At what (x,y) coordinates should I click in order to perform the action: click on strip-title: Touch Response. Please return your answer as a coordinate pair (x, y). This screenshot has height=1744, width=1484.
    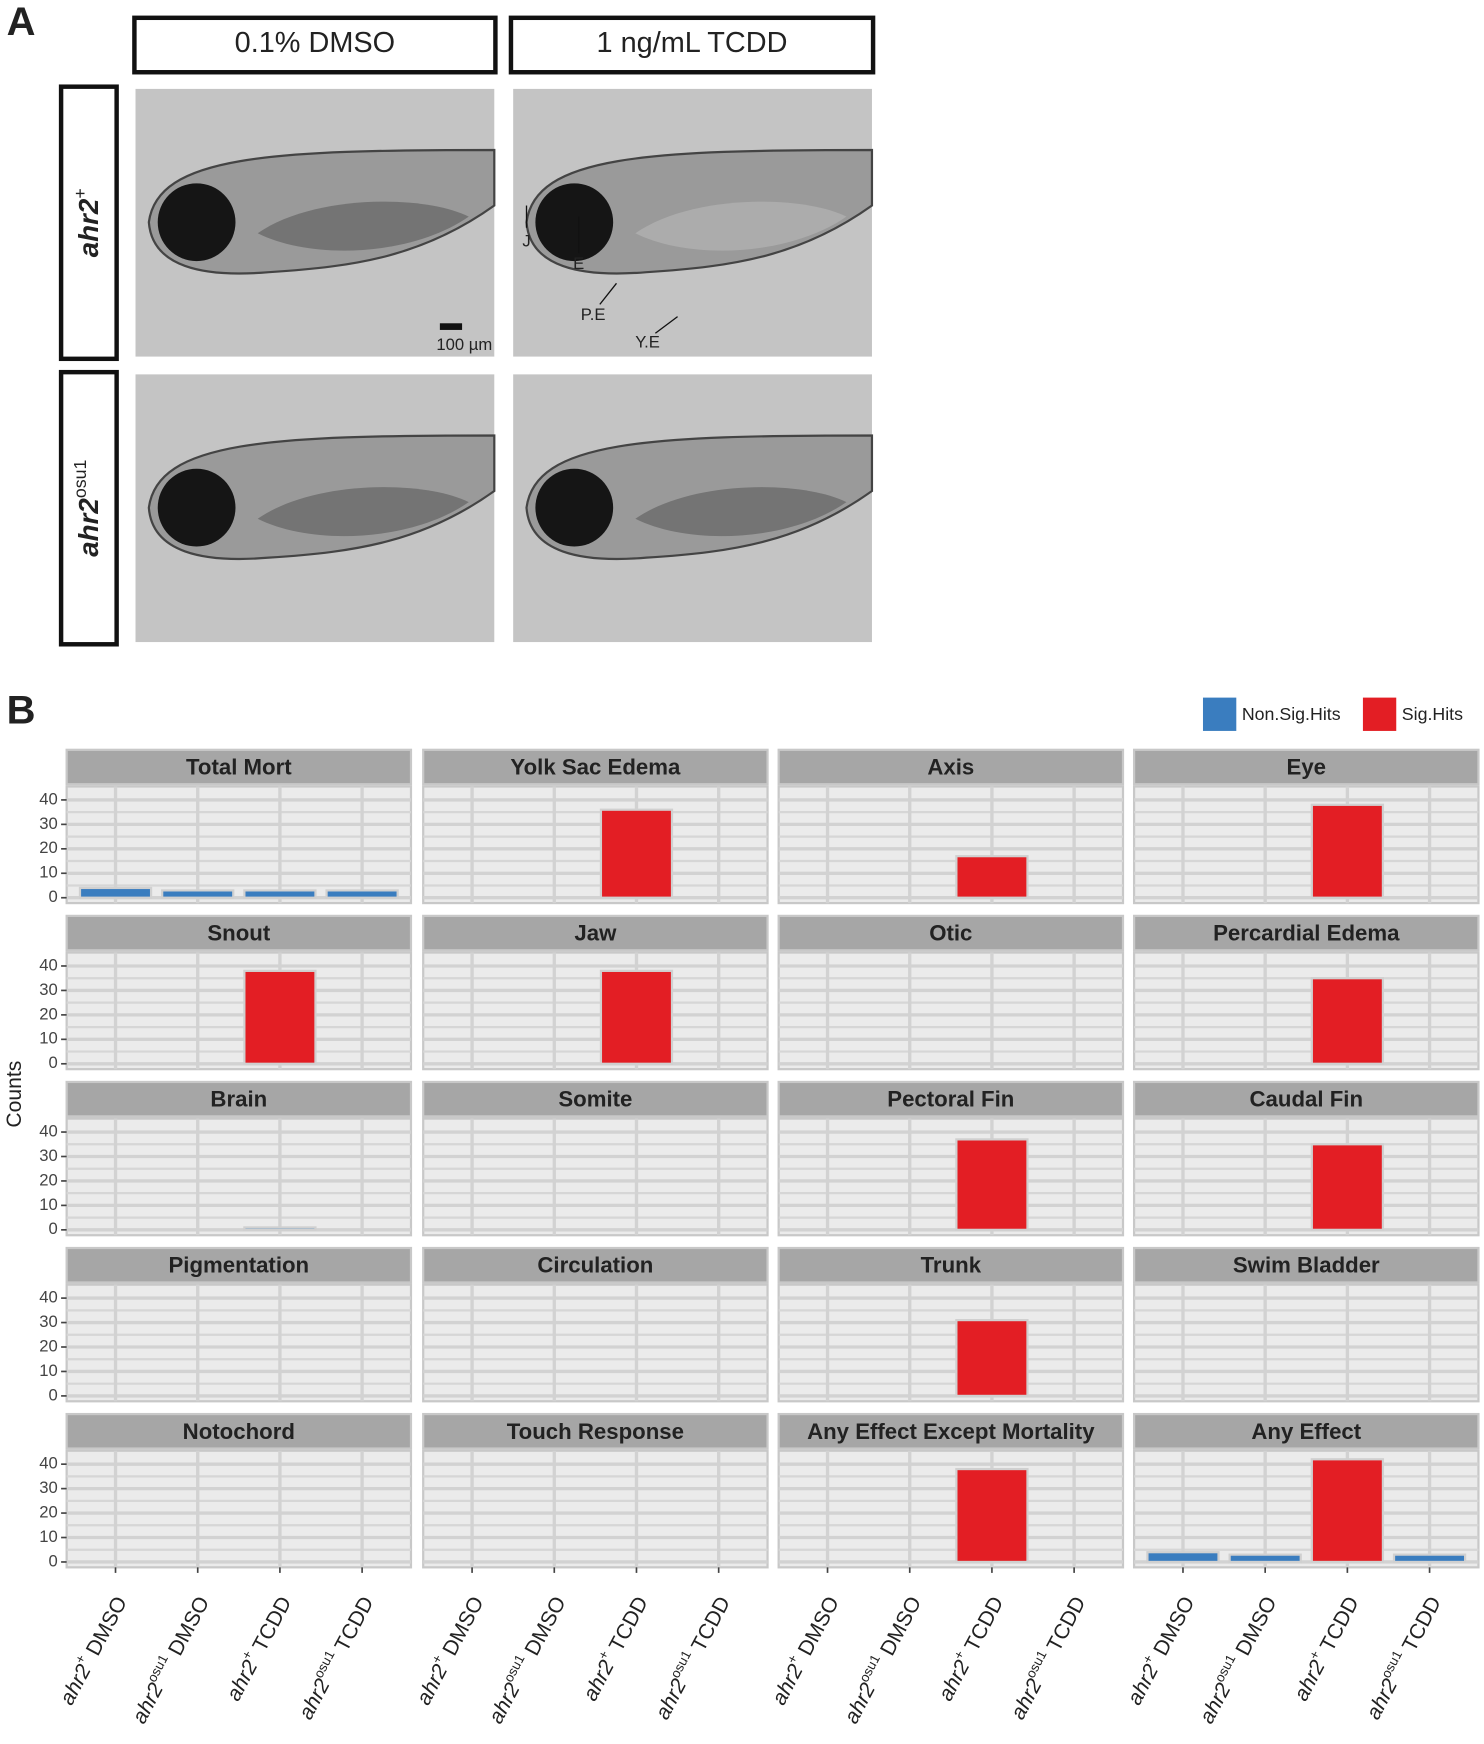
    Looking at the image, I should click on (595, 1431).